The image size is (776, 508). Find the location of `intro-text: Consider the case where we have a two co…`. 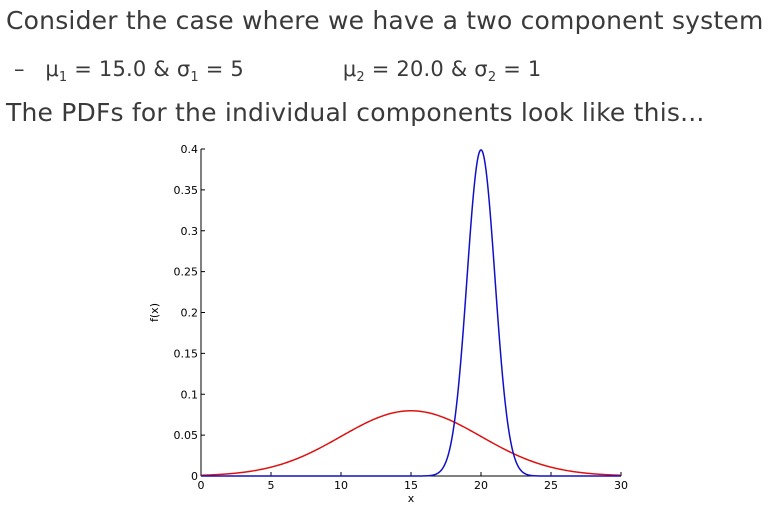

intro-text: Consider the case where we have a two co… is located at coordinates (385, 20).